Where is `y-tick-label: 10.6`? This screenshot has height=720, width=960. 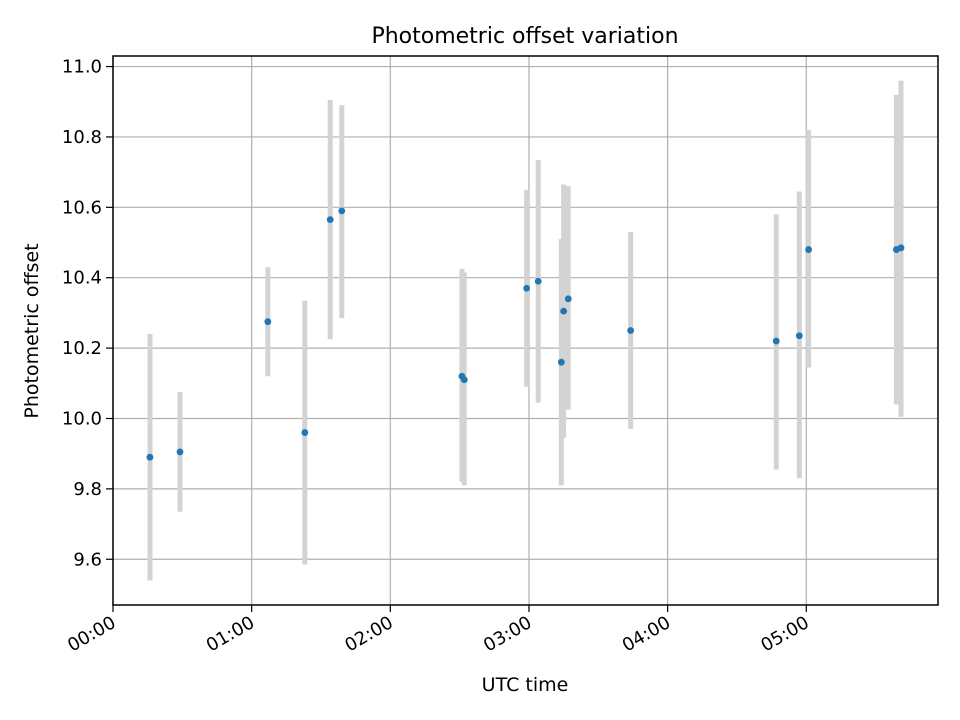
y-tick-label: 10.6 is located at coordinates (82, 207).